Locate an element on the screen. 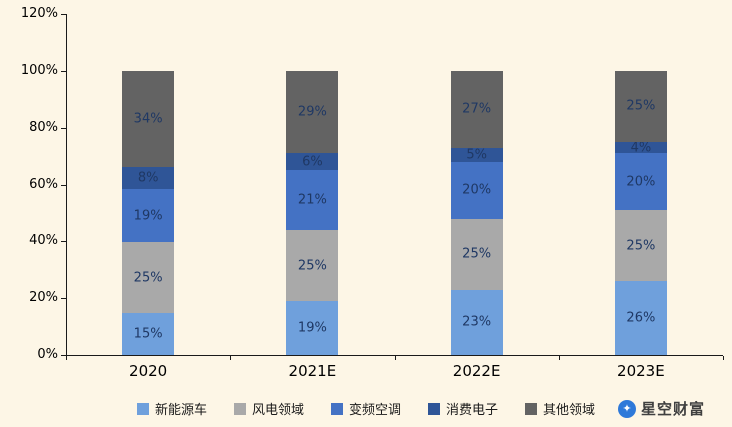 This screenshot has height=427, width=732. bar-segment: 4% is located at coordinates (640, 147).